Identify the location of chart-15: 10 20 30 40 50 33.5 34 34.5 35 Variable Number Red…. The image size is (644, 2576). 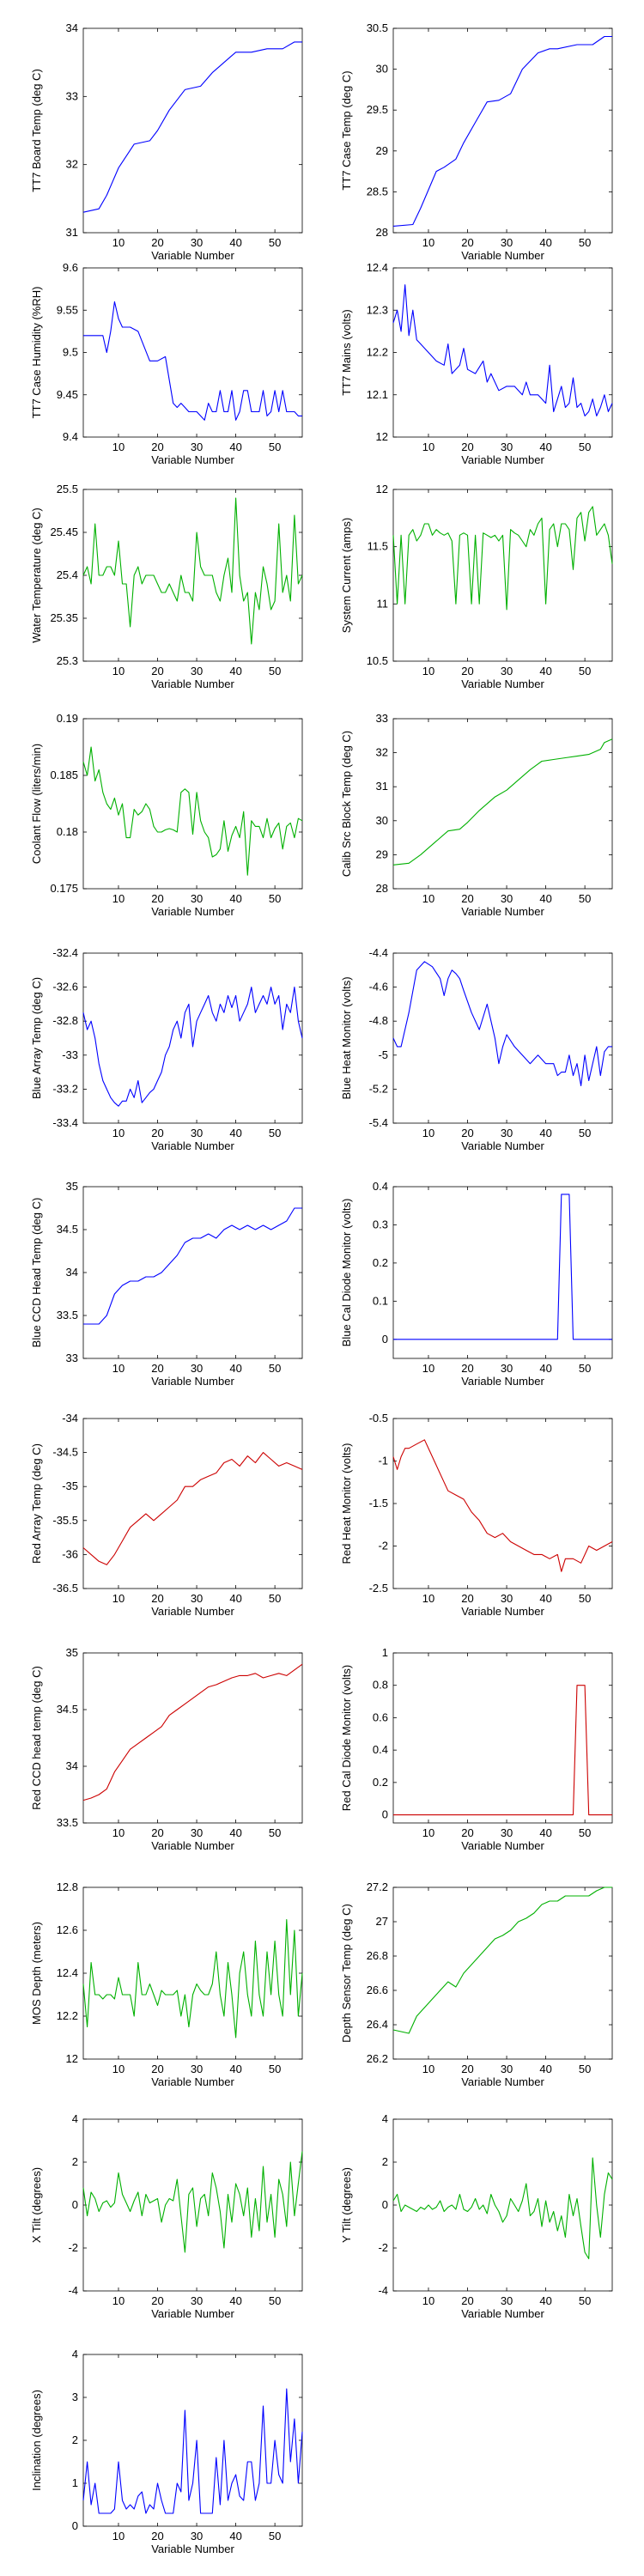
(166, 1749).